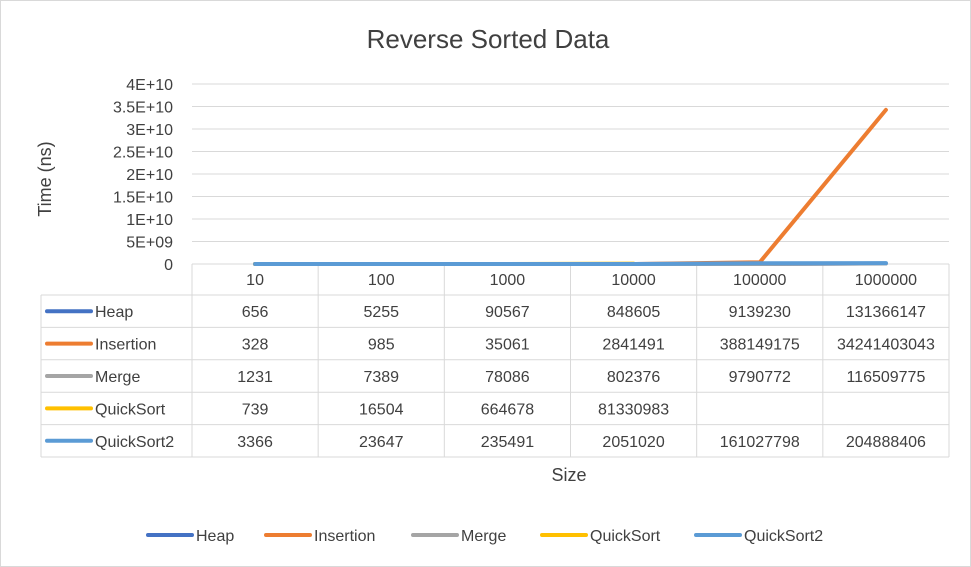 The height and width of the screenshot is (567, 971). I want to click on legend-label: Insertion, so click(344, 536).